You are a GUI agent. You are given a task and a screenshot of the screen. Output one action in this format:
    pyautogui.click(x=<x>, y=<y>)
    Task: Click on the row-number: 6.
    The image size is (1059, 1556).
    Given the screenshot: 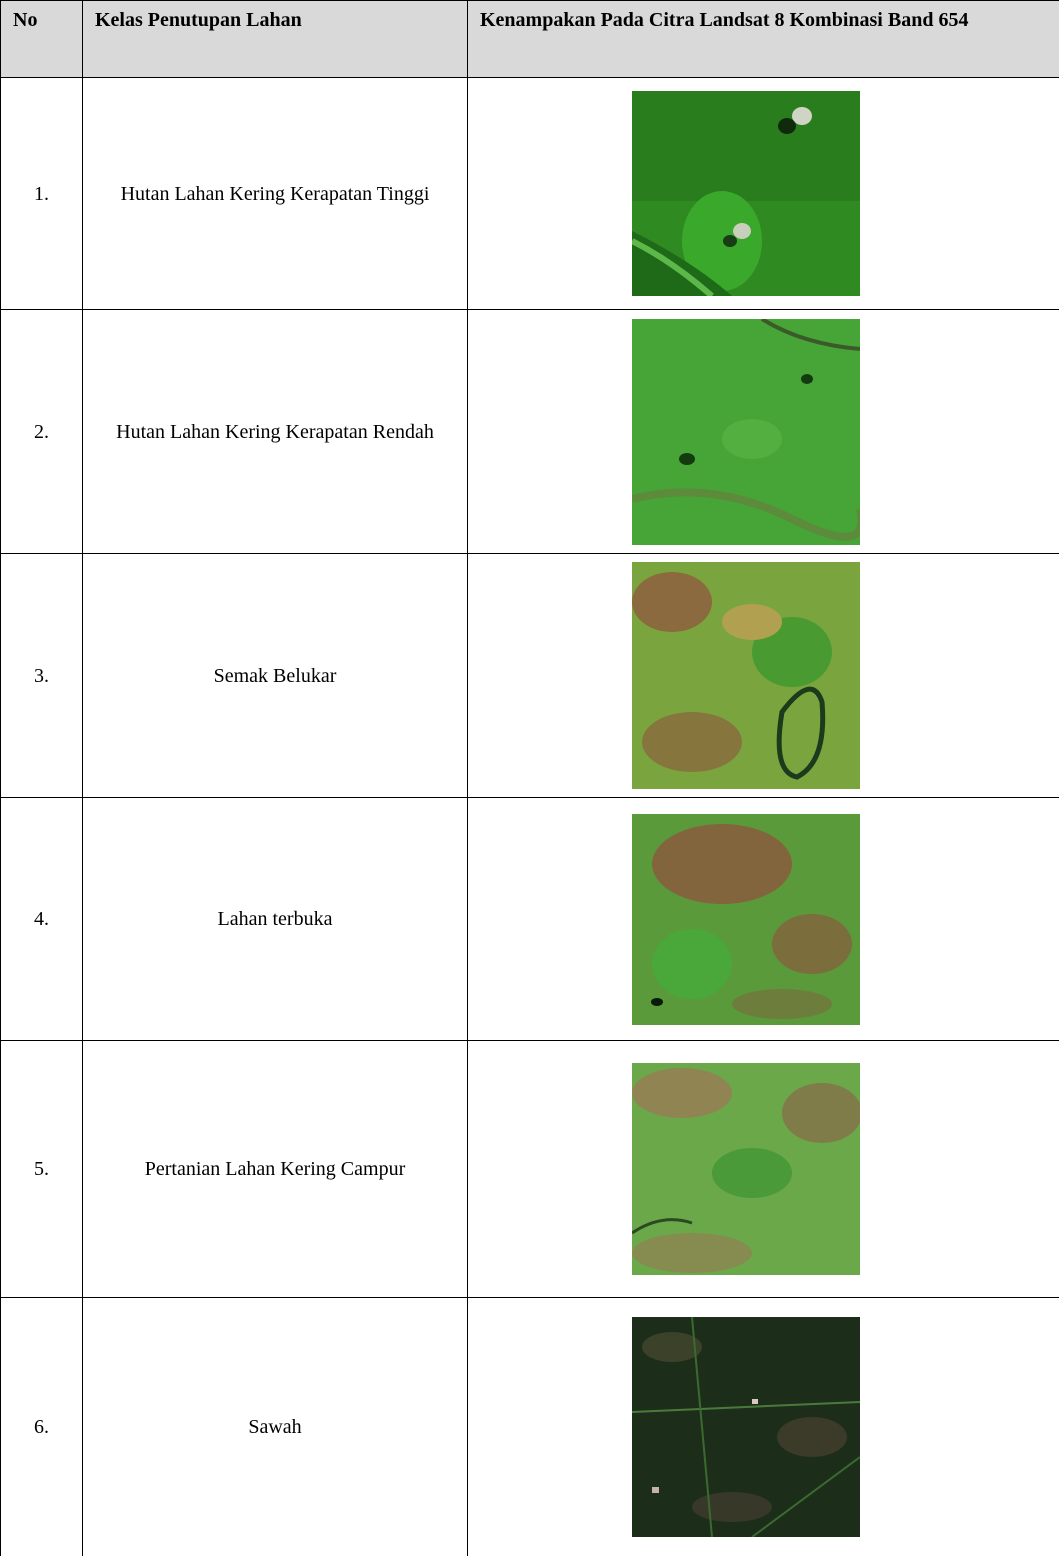 What is the action you would take?
    pyautogui.click(x=42, y=1427)
    